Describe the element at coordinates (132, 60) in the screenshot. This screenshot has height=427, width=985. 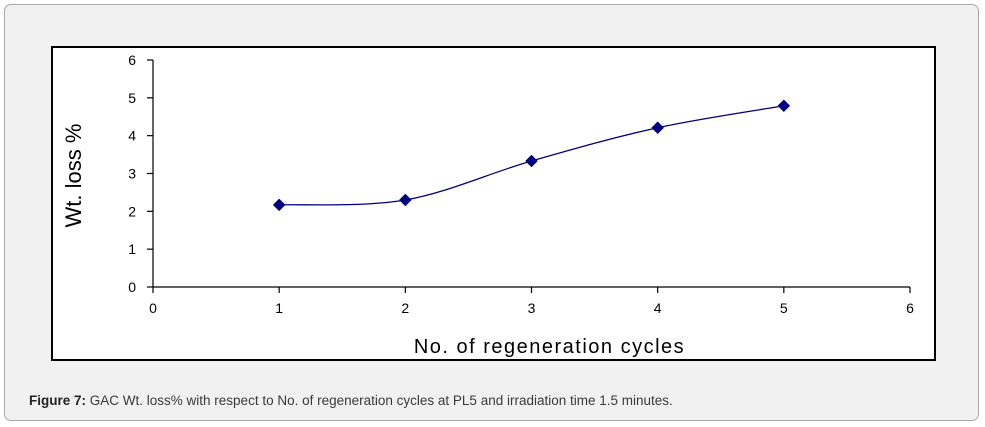
I see `y-tick-label: 6` at that location.